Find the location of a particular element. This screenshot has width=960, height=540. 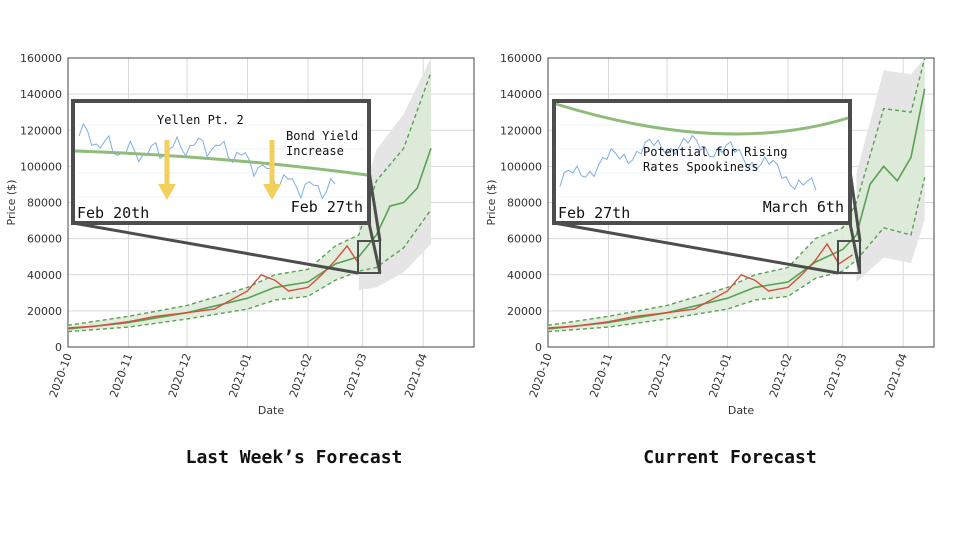

left-chart-caption: Last Week’s Forecast is located at coordinates (294, 457).